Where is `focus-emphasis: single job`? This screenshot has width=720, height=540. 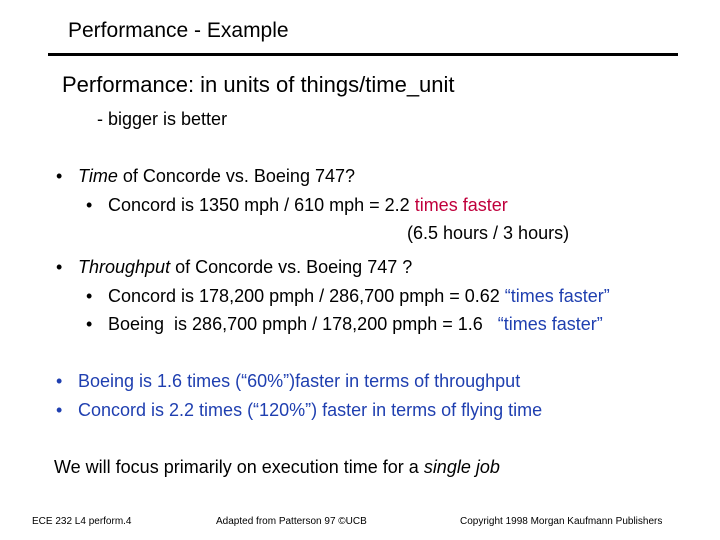
focus-emphasis: single job is located at coordinates (461, 467).